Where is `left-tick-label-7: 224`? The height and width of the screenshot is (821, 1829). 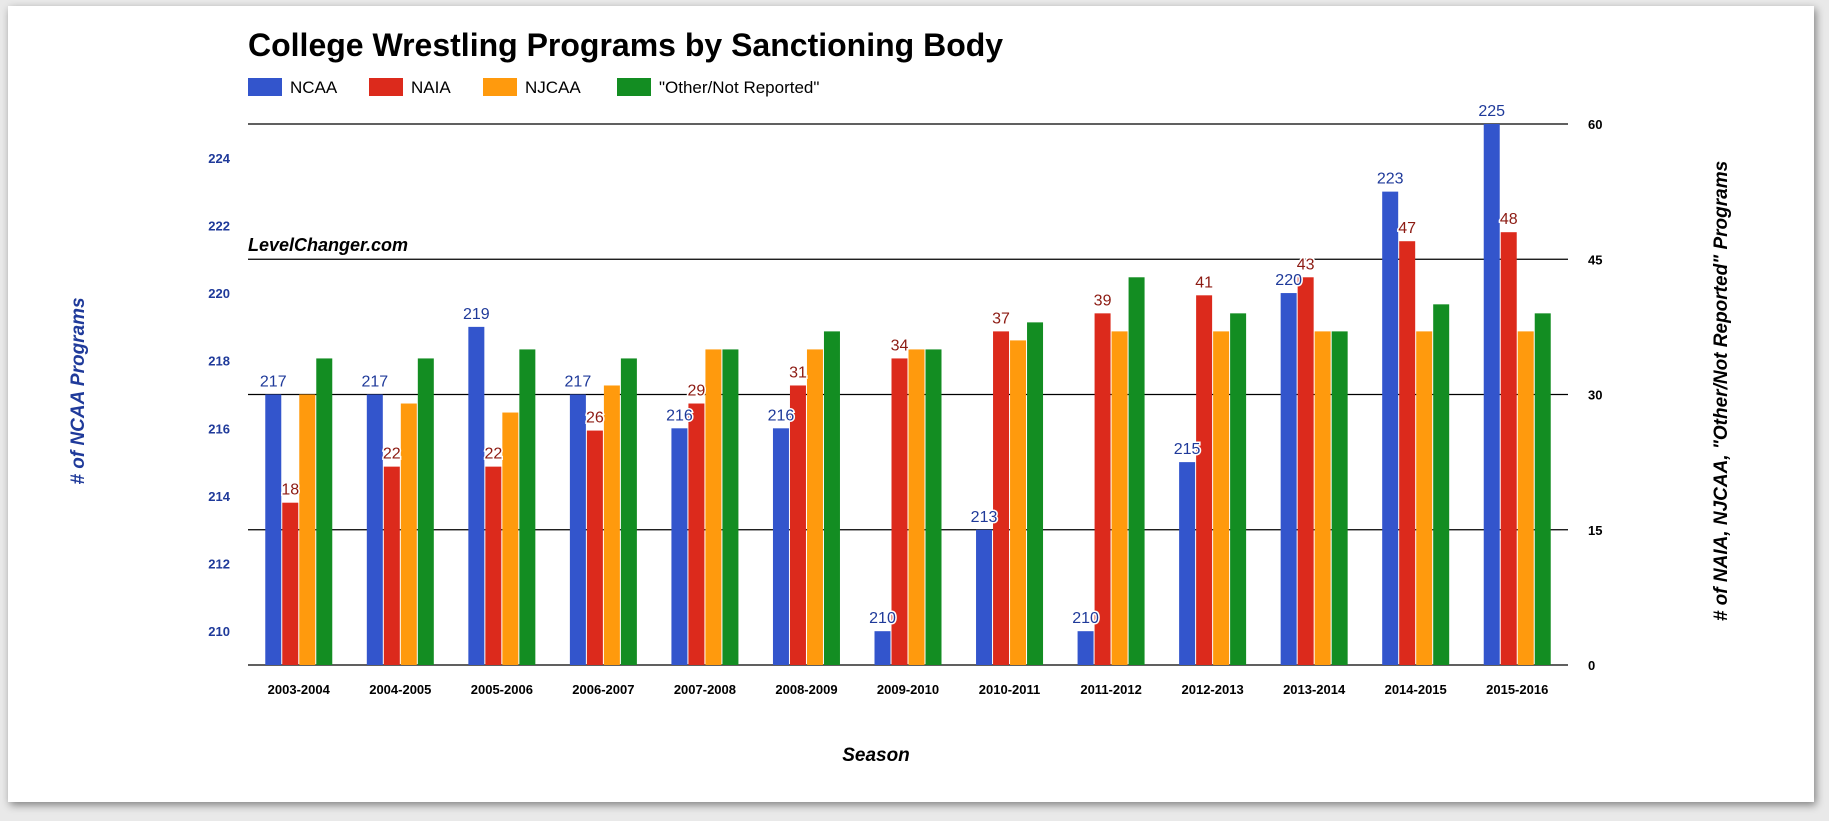 left-tick-label-7: 224 is located at coordinates (219, 158).